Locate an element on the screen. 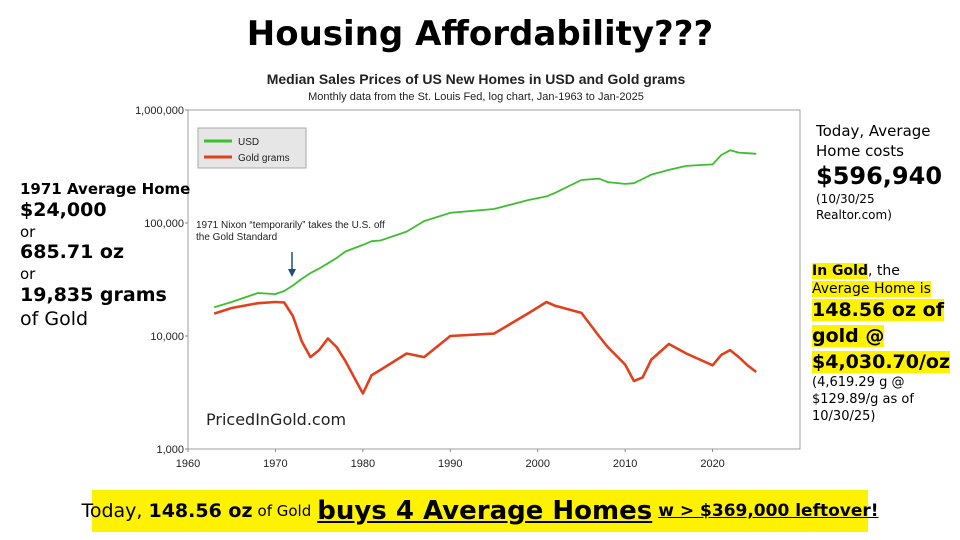 The width and height of the screenshot is (960, 540). y-tick-label: 10,000 is located at coordinates (167, 337).